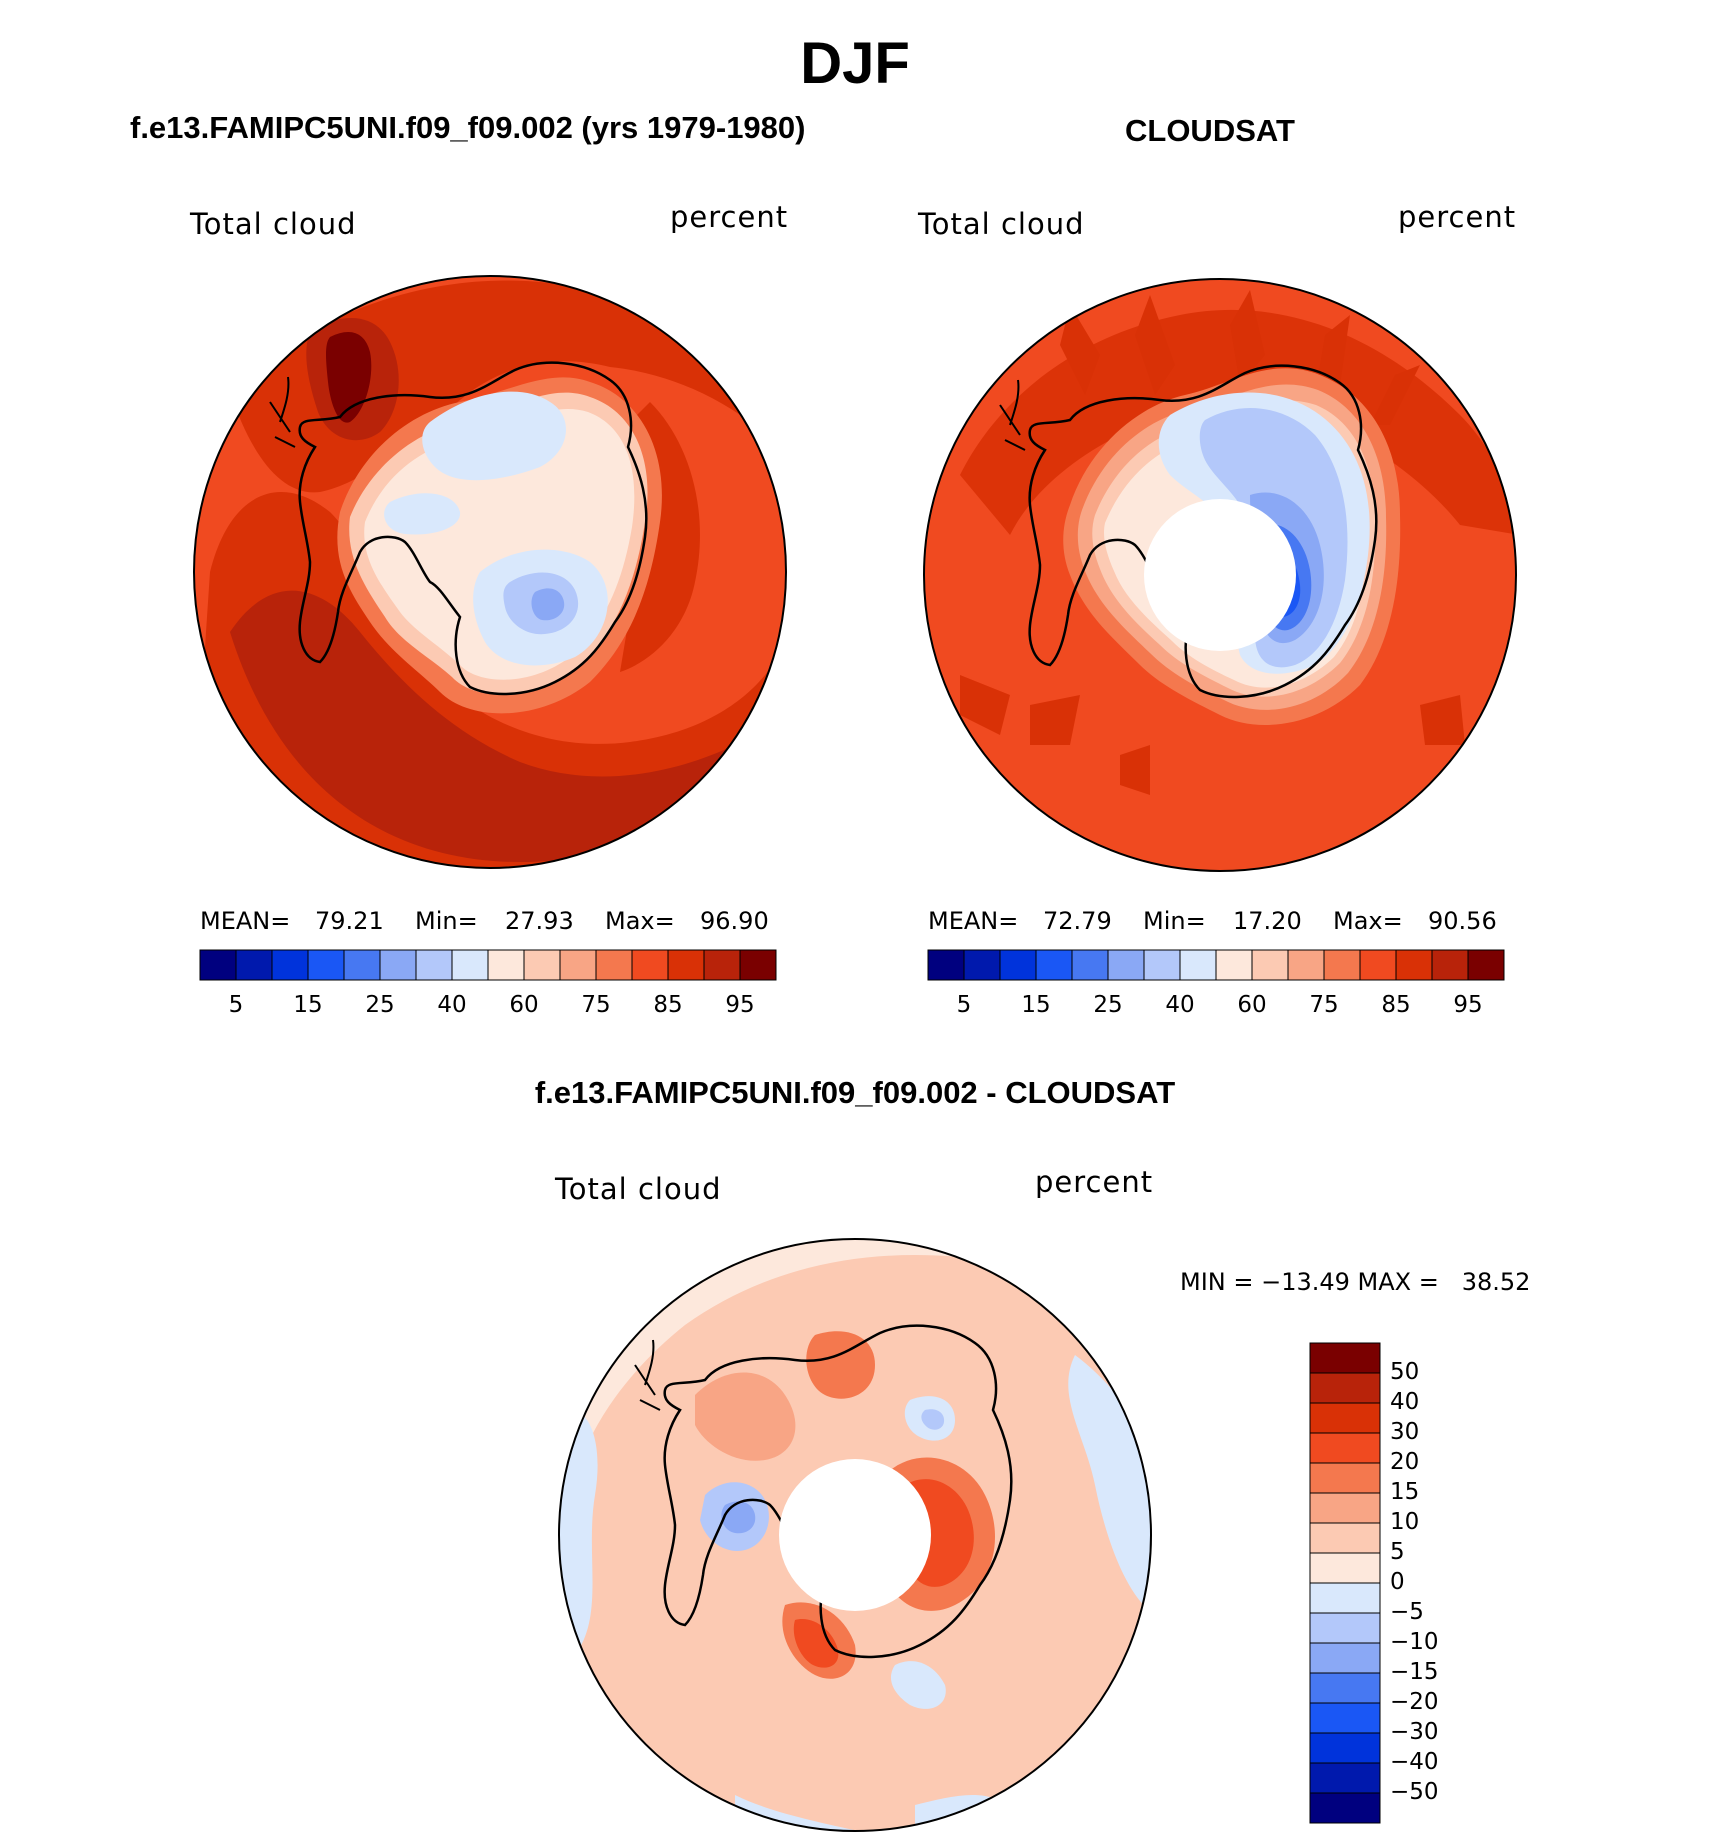 The width and height of the screenshot is (1710, 1839). What do you see at coordinates (638, 1189) in the screenshot?
I see `panel-diff-variable-label: Total cloud` at bounding box center [638, 1189].